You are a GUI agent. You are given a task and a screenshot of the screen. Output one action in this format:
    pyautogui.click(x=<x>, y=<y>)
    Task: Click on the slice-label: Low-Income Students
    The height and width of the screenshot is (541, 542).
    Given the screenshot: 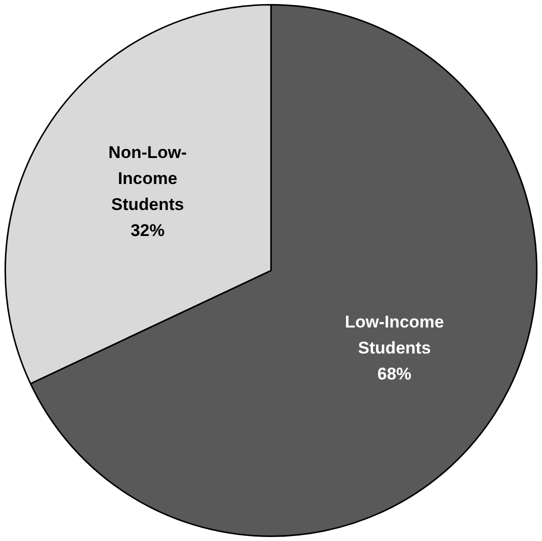 What is the action you would take?
    pyautogui.click(x=394, y=335)
    